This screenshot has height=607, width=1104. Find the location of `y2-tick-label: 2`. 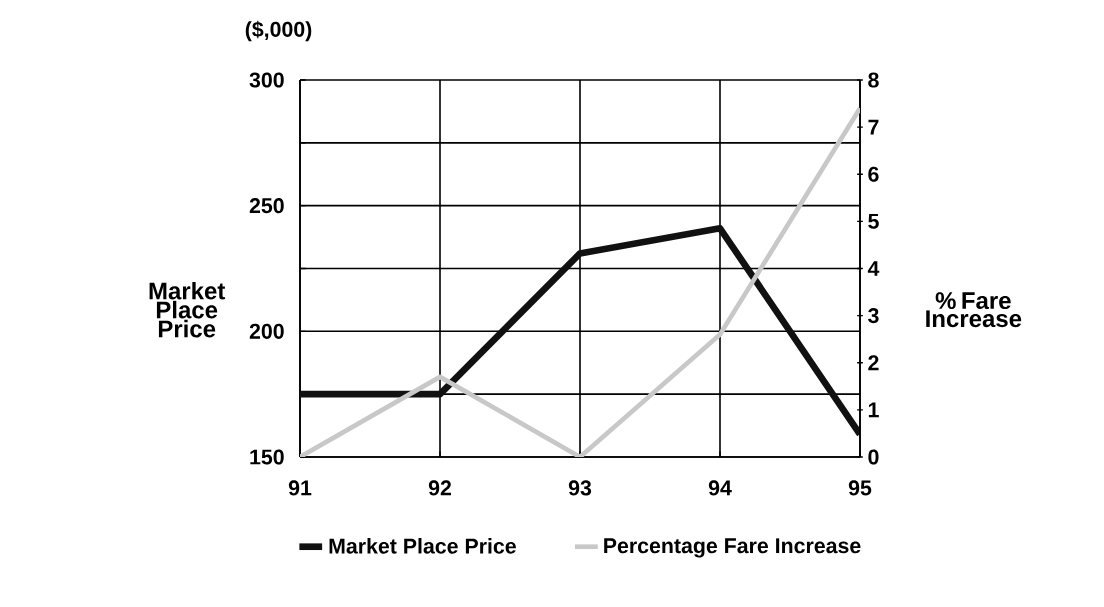

y2-tick-label: 2 is located at coordinates (873, 363).